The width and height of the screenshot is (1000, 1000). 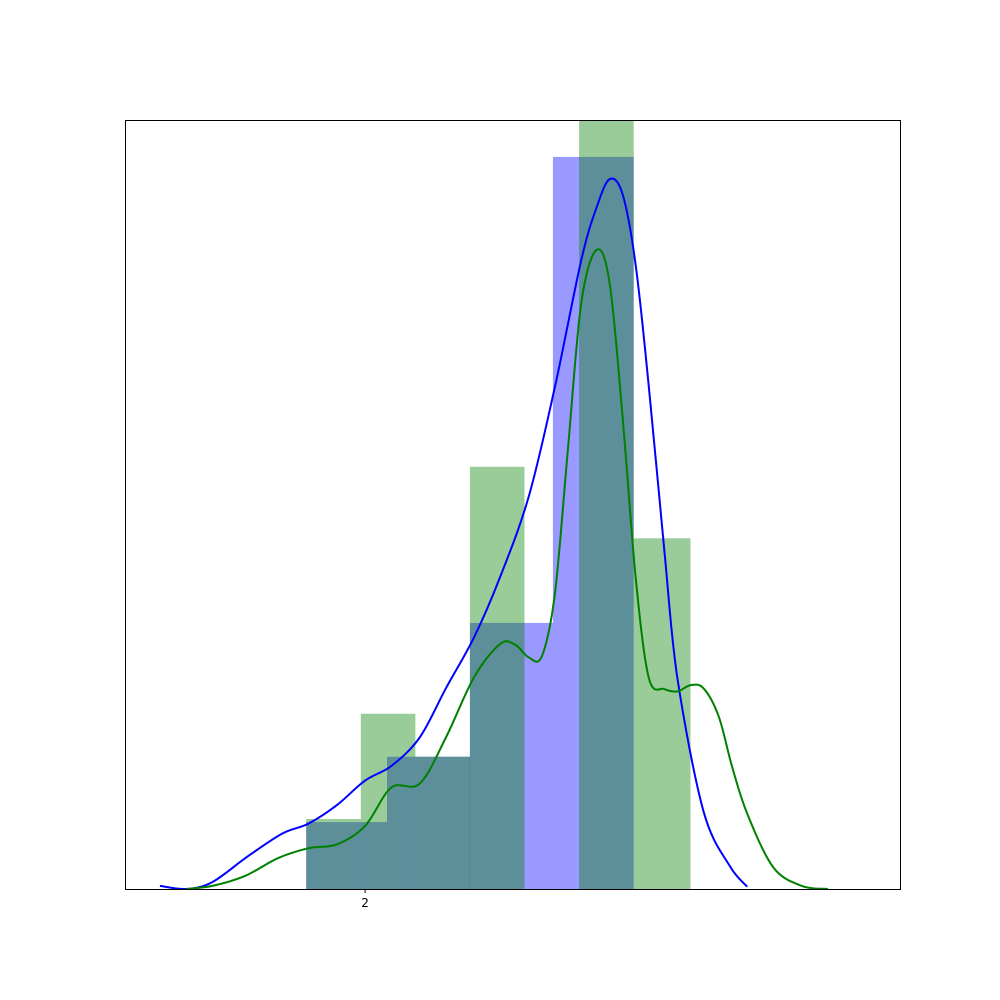 I want to click on x-tick-label-0: 2, so click(x=365, y=903).